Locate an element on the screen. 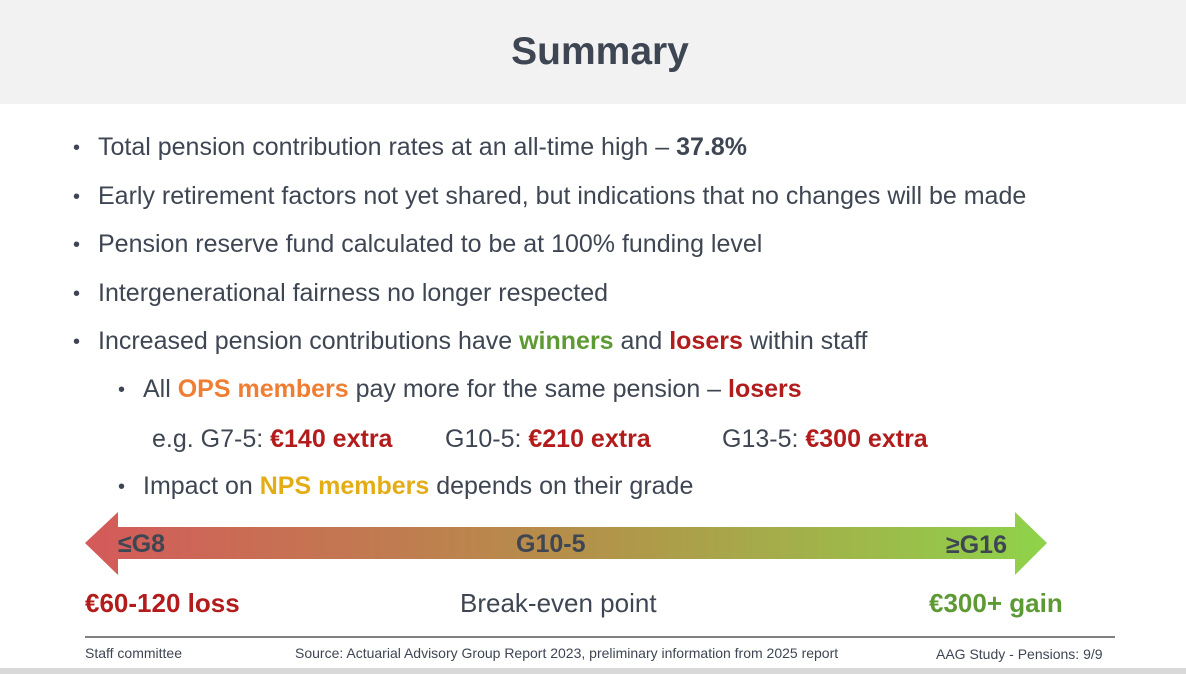 The height and width of the screenshot is (674, 1186). example-g7: e.g. G7-5: €140 extra is located at coordinates (272, 439).